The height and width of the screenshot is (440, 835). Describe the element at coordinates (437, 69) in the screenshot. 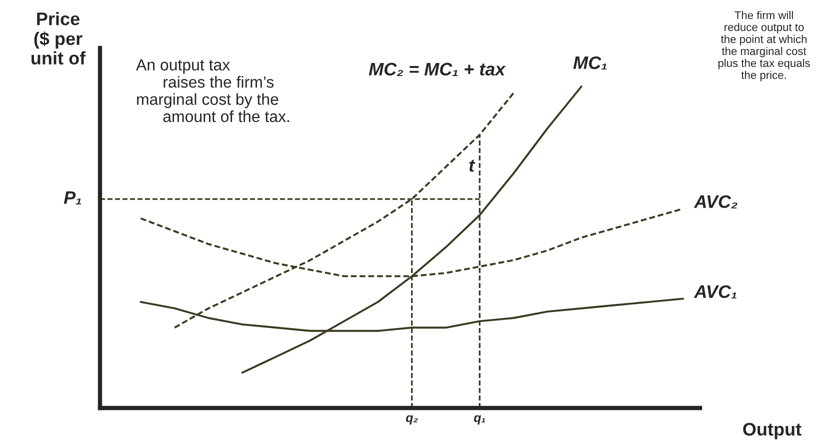

I see `series-label: MC₂ = MC₁ + tax` at that location.